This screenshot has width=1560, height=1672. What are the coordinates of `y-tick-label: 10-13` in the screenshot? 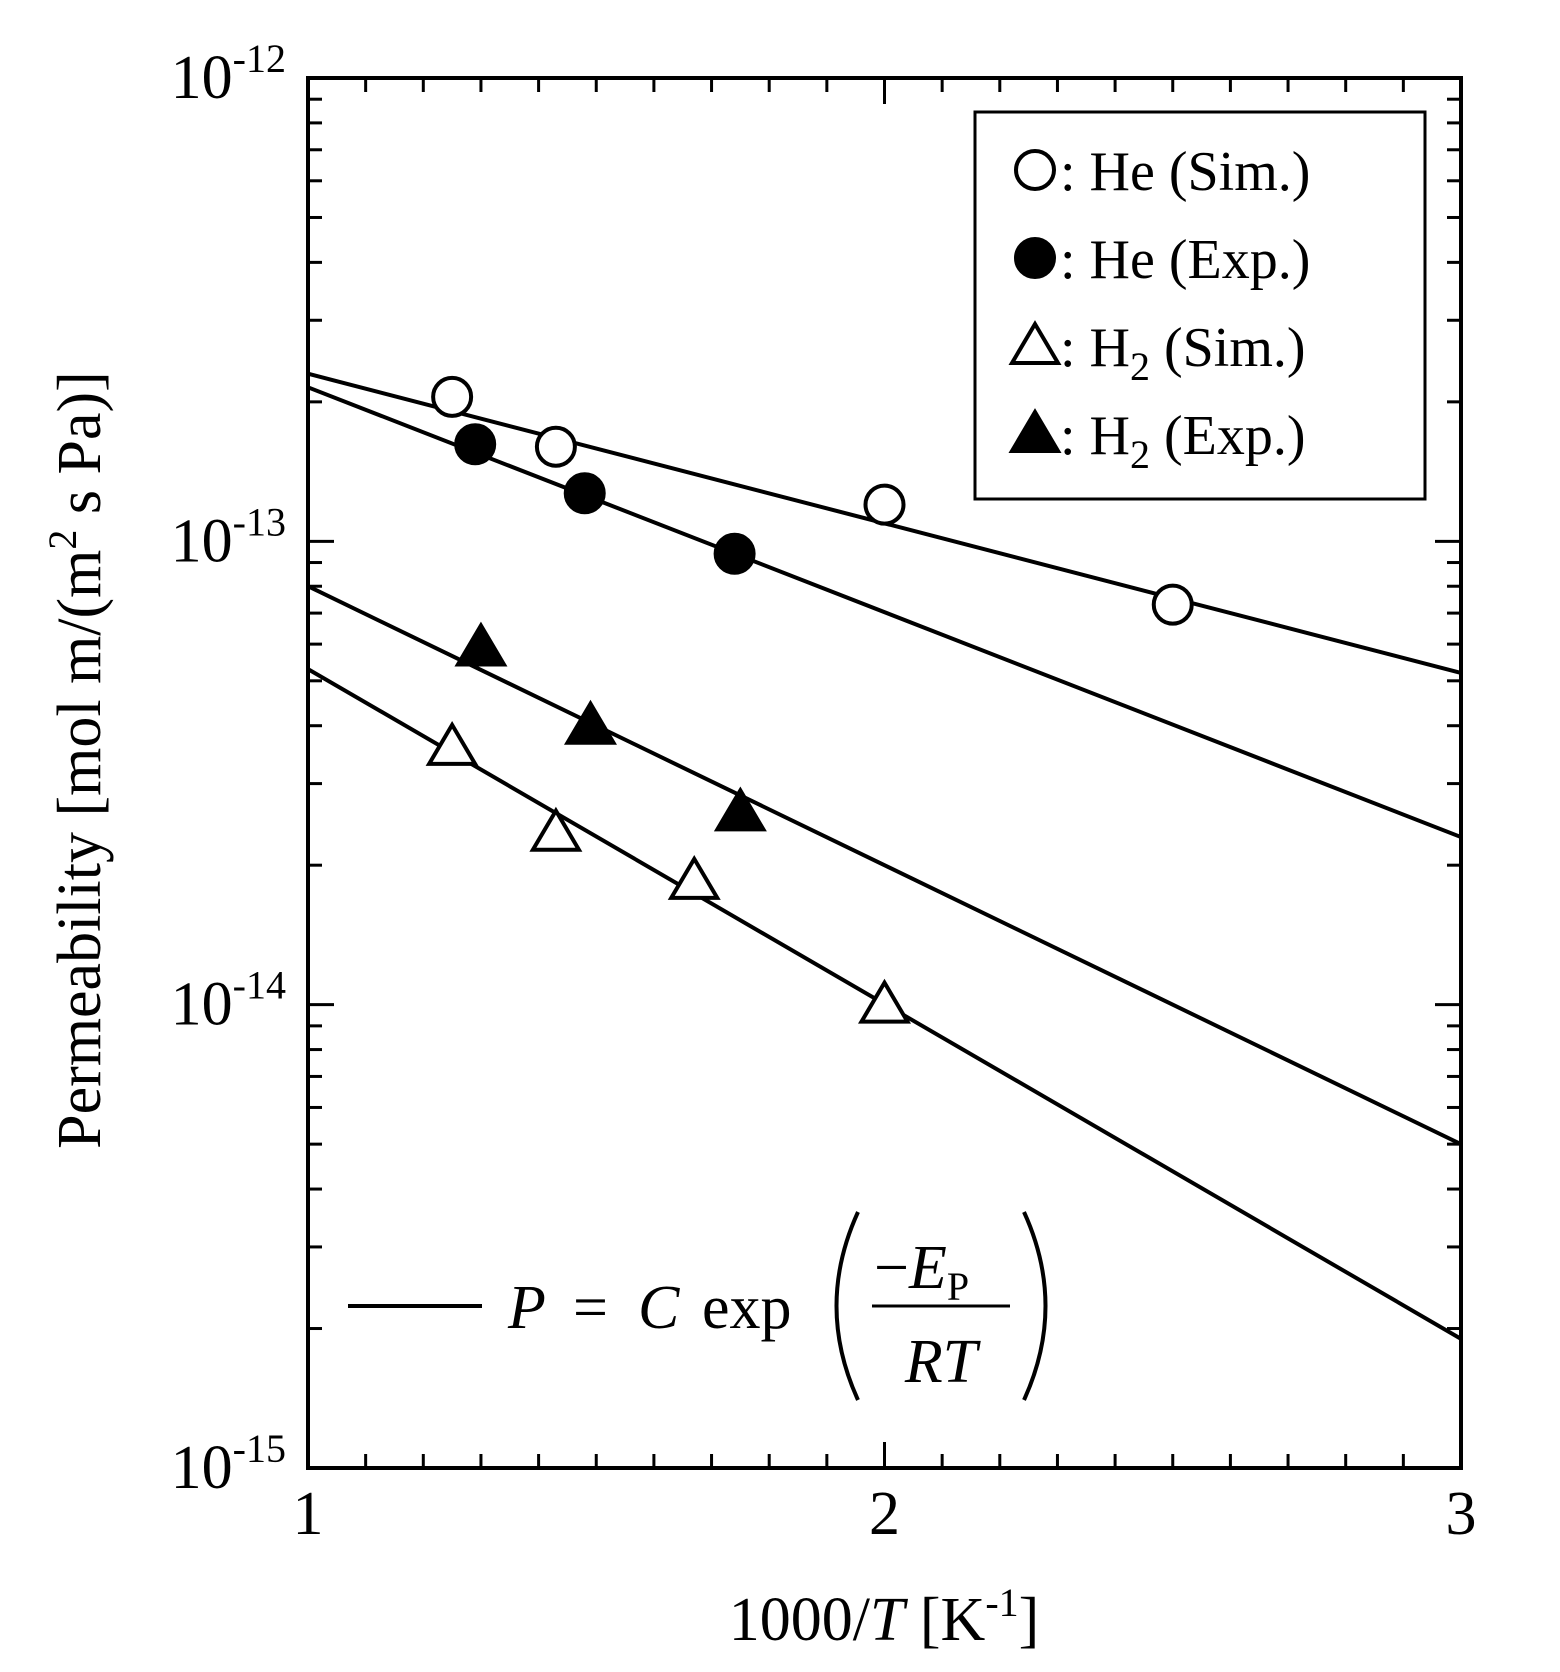 It's located at (228, 537).